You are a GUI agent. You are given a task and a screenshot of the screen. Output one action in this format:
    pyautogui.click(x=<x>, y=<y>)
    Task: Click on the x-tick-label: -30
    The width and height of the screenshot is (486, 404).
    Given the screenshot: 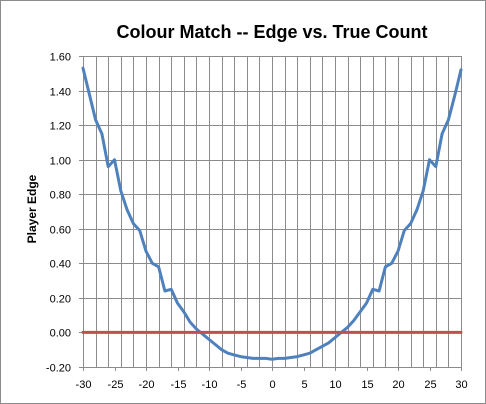 What is the action you would take?
    pyautogui.click(x=84, y=385)
    